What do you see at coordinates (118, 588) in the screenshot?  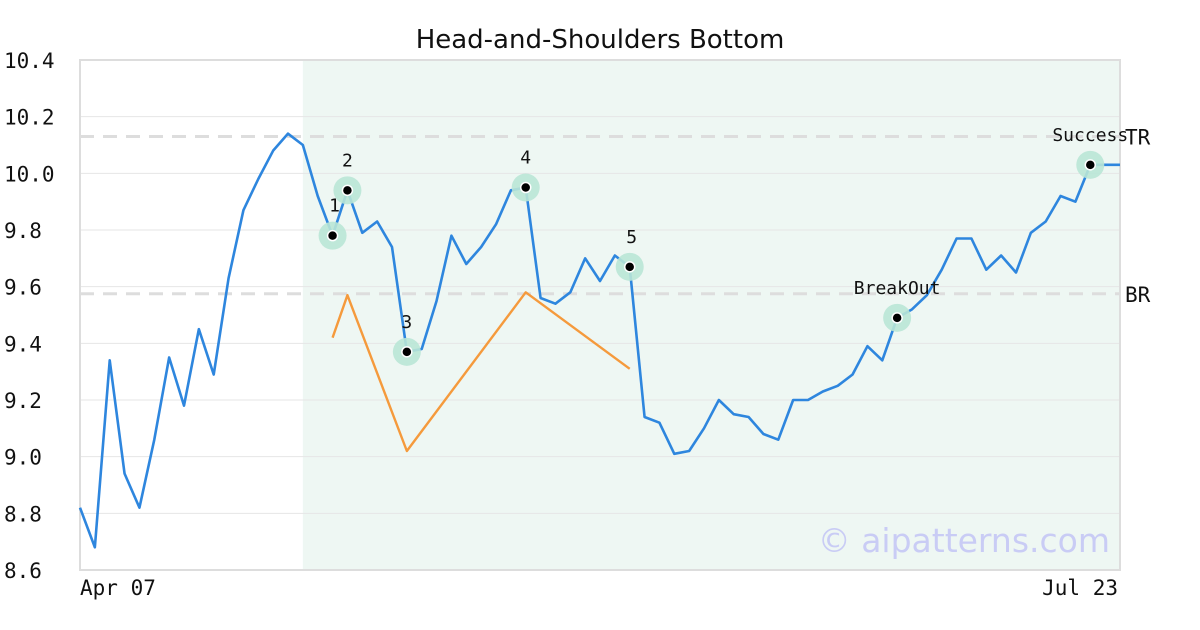 I see `x-tick-label: Apr 07` at bounding box center [118, 588].